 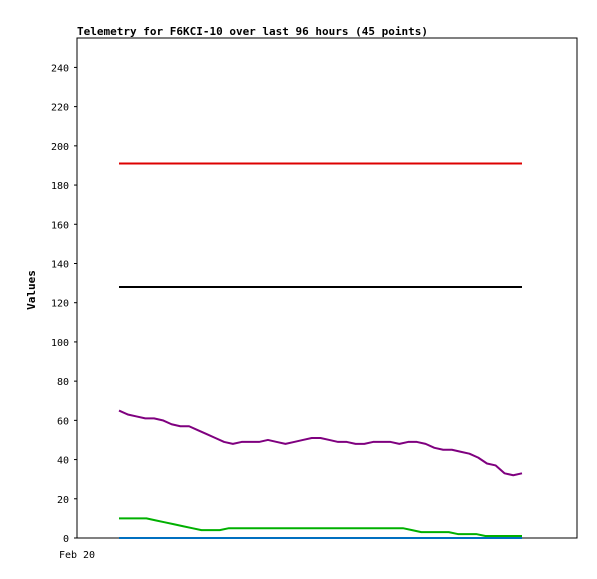 I want to click on y-tick-label: 220, so click(x=60, y=108).